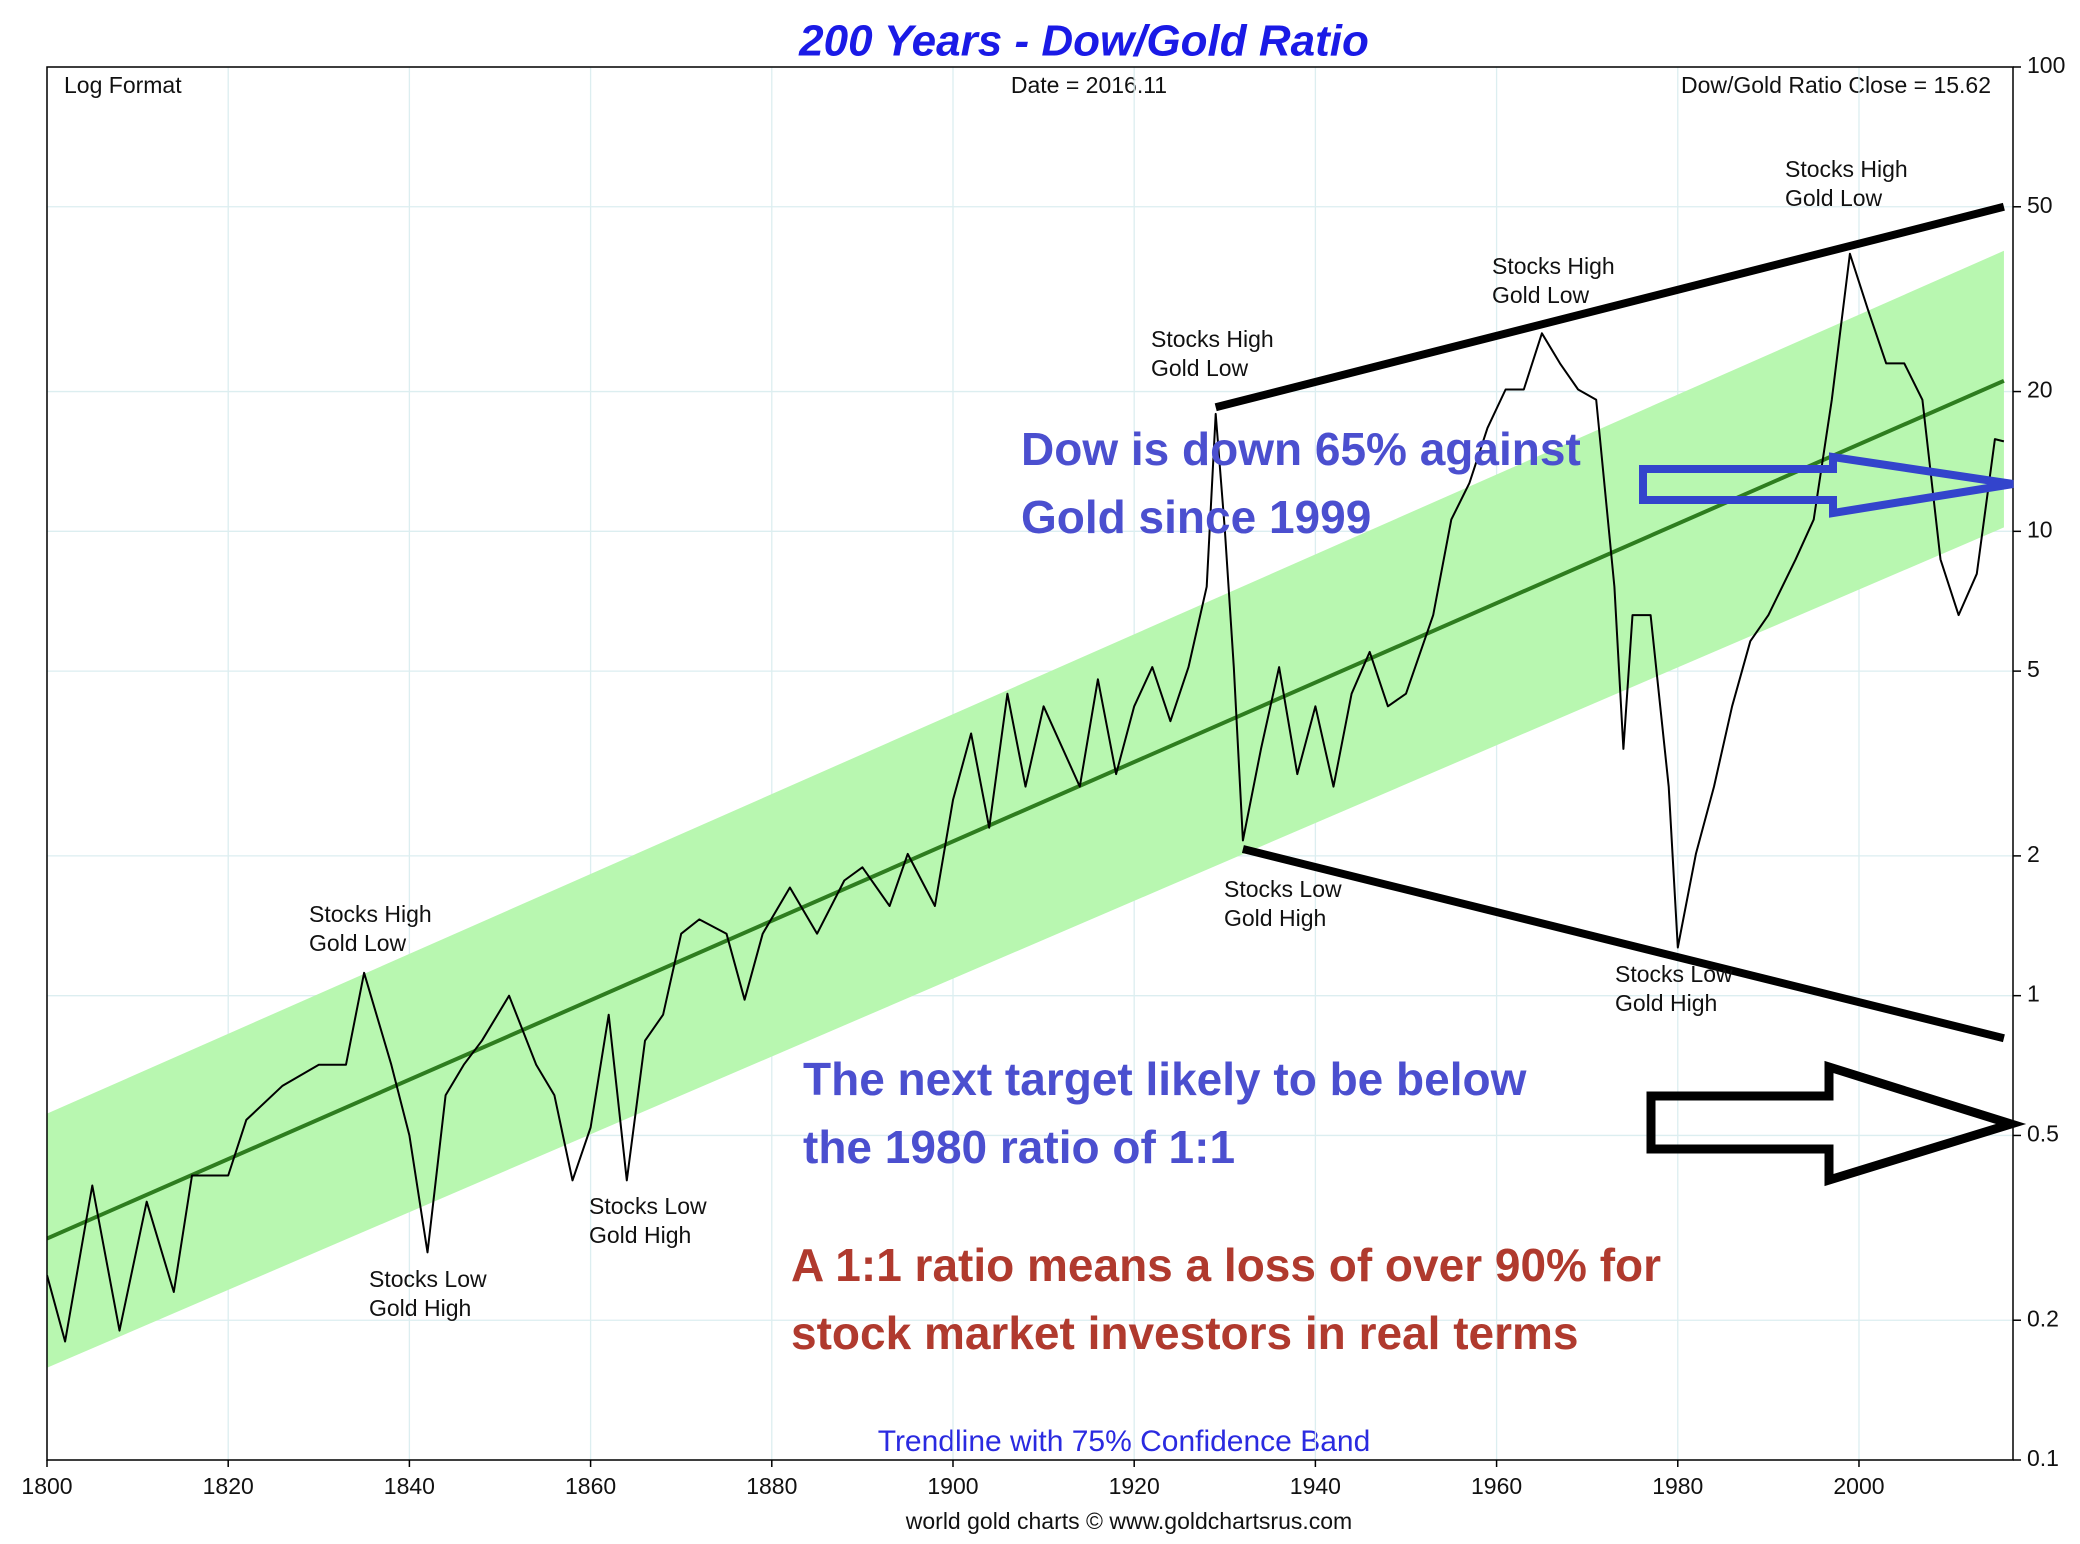 The image size is (2080, 1544). What do you see at coordinates (2040, 205) in the screenshot?
I see `y-tick-label: 50` at bounding box center [2040, 205].